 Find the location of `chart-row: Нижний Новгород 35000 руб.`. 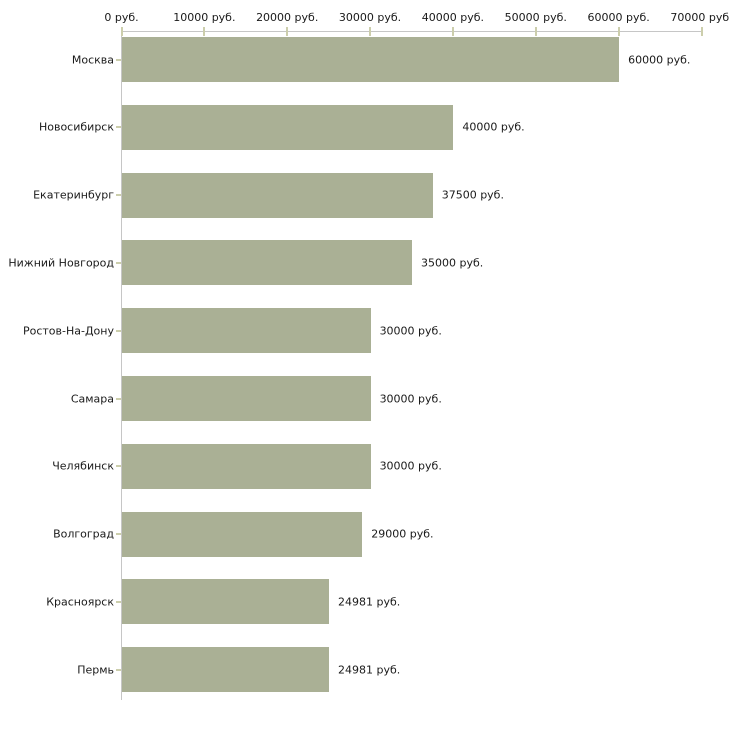

chart-row: Нижний Новгород 35000 руб. is located at coordinates (365, 263).